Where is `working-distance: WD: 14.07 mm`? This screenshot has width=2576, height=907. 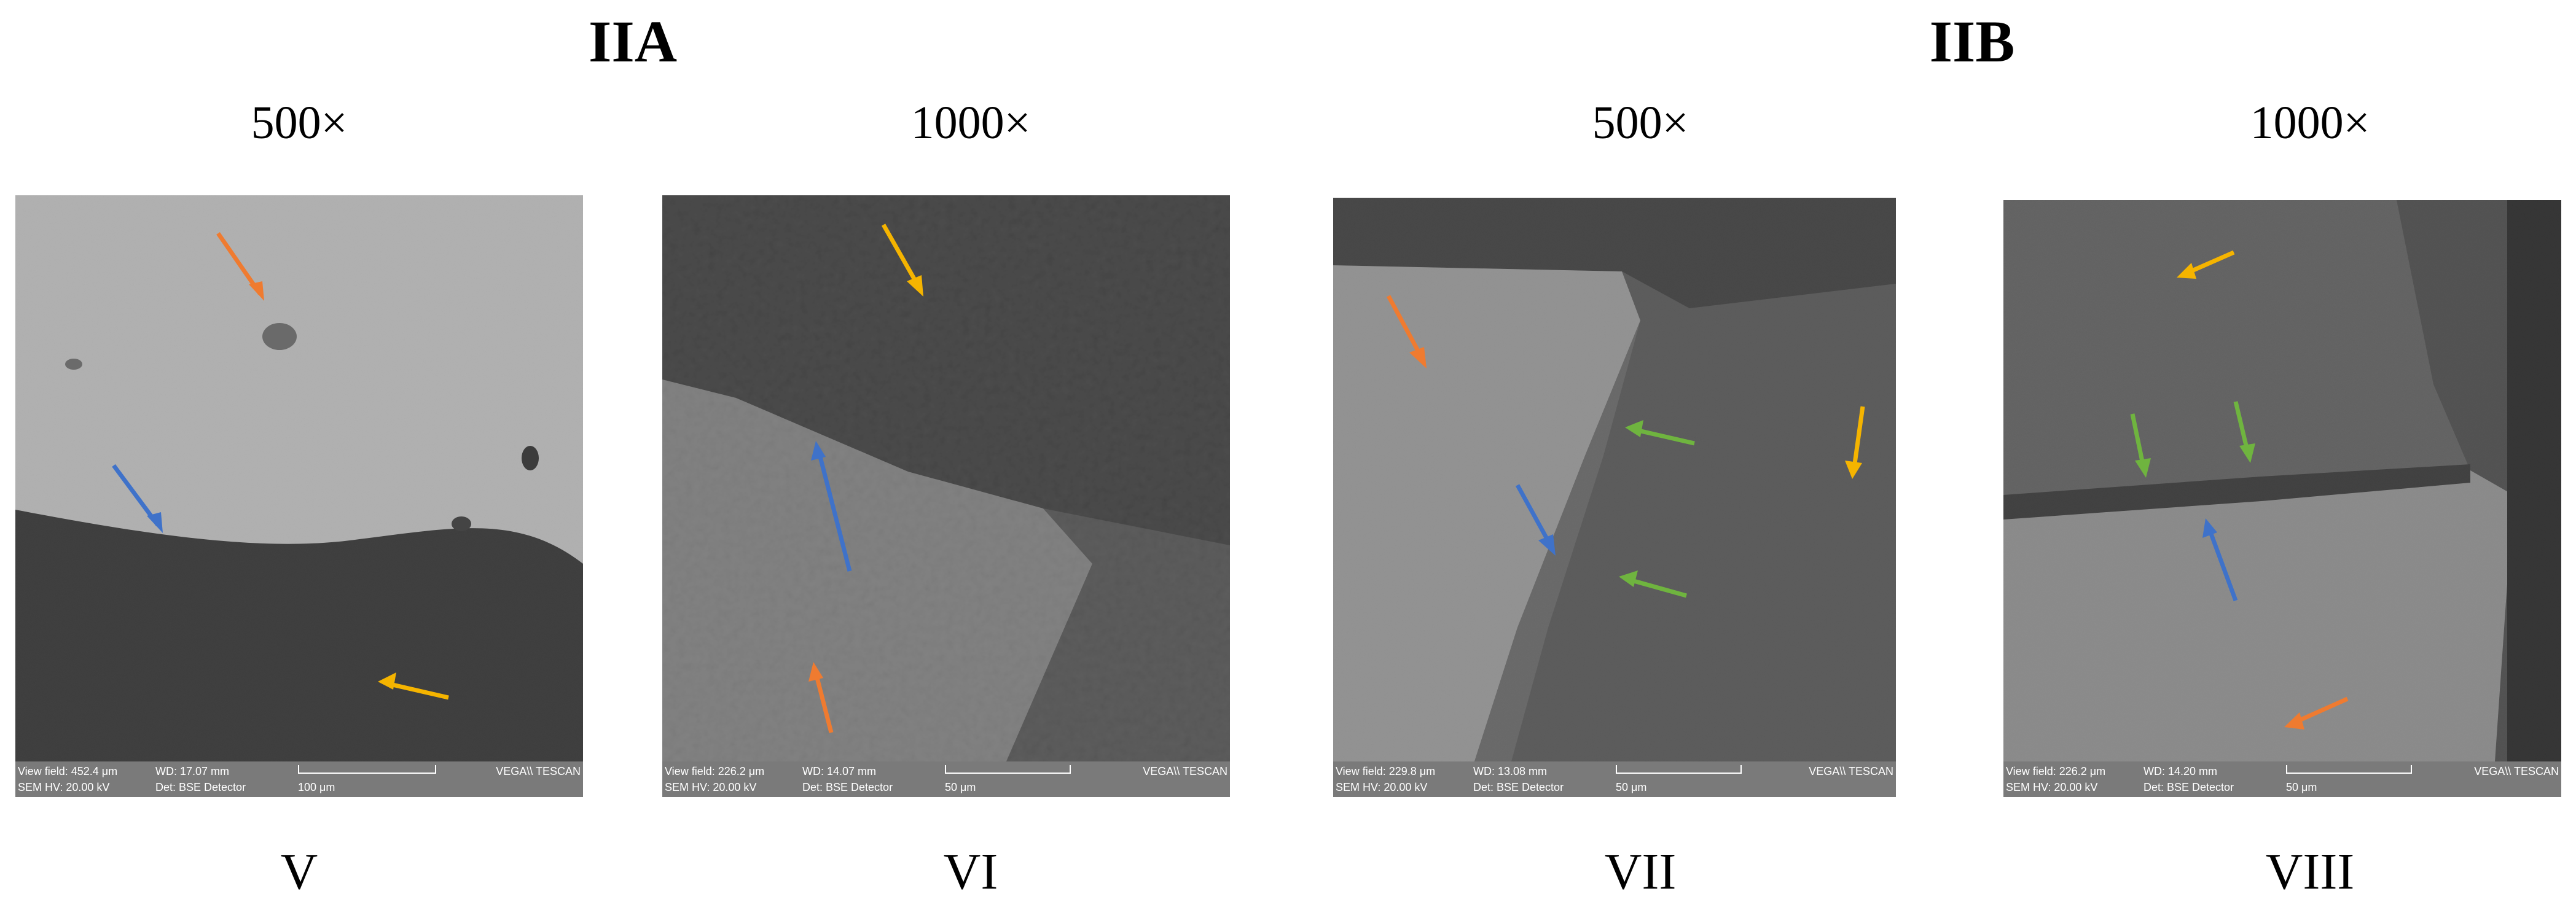
working-distance: WD: 14.07 mm is located at coordinates (839, 771).